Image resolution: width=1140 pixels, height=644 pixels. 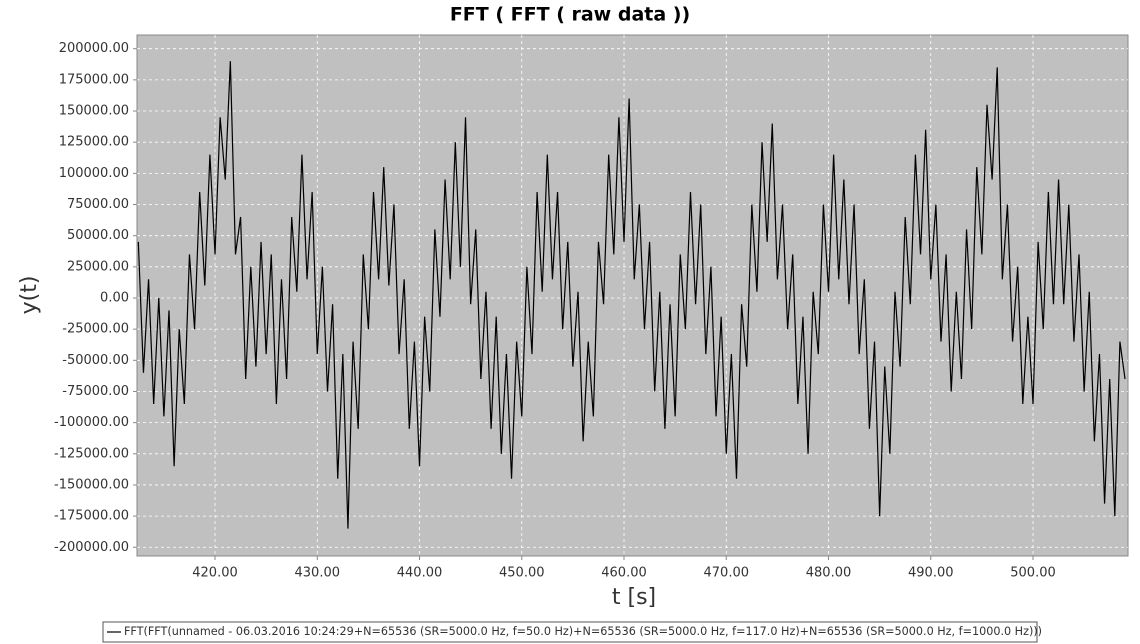 What do you see at coordinates (91, 547) in the screenshot?
I see `y-tick-label: -200000.00` at bounding box center [91, 547].